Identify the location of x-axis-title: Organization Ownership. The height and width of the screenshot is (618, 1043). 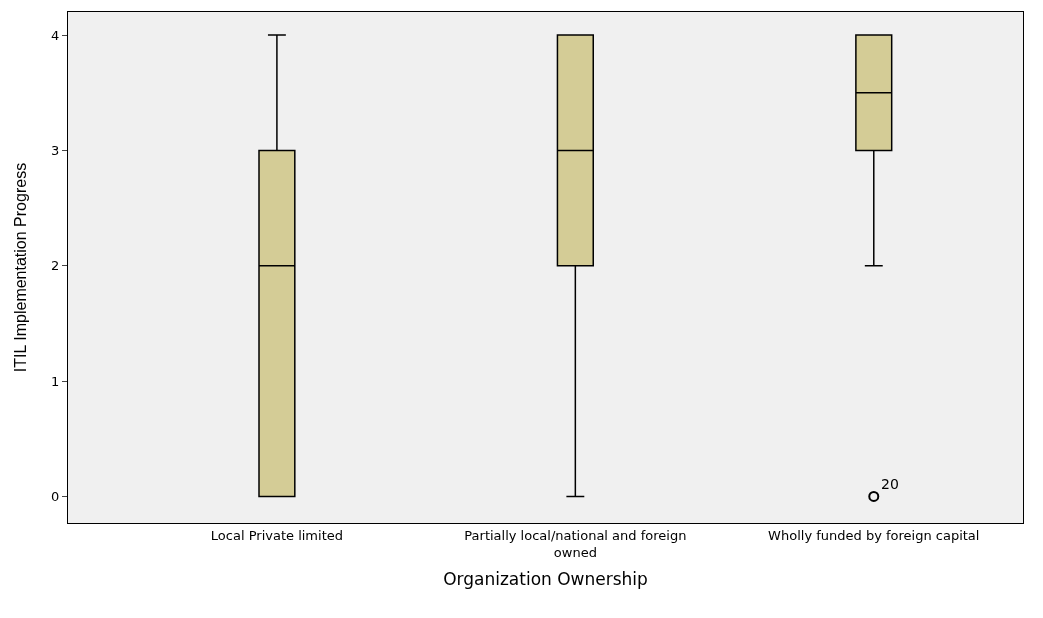
(545, 578).